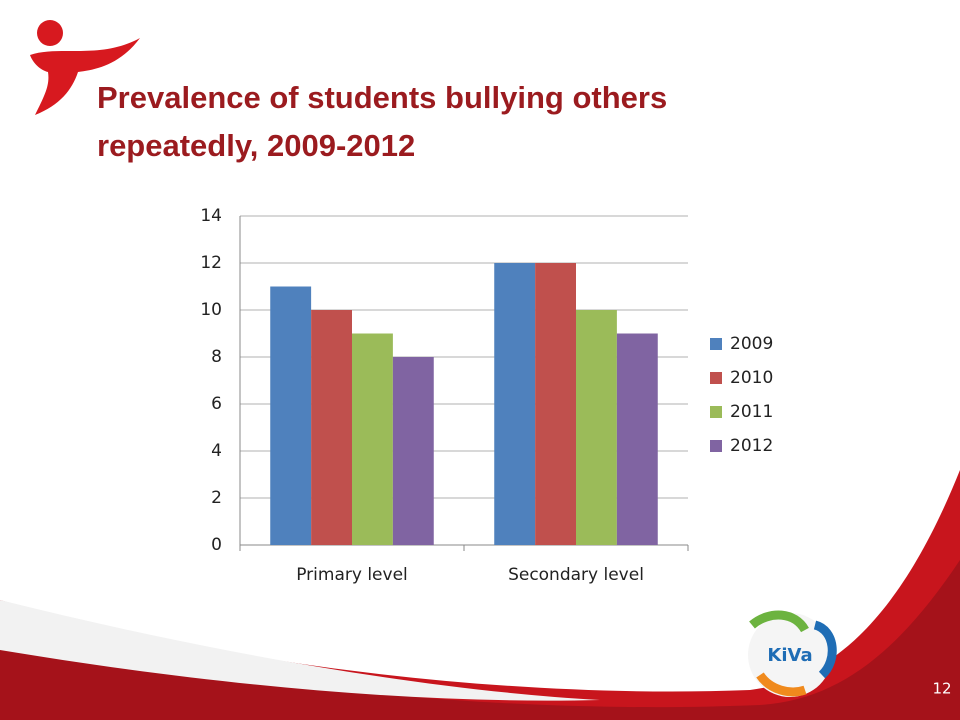  What do you see at coordinates (216, 451) in the screenshot?
I see `y-tick-label: 4` at bounding box center [216, 451].